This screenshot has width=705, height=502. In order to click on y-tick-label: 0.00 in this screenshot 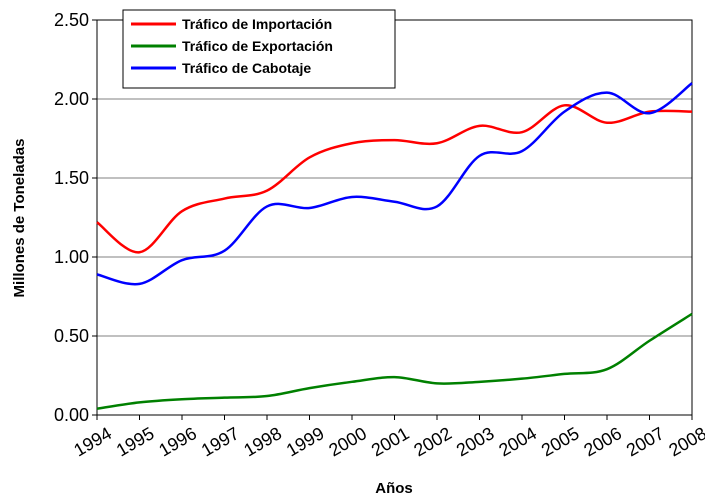, I will do `click(71, 415)`.